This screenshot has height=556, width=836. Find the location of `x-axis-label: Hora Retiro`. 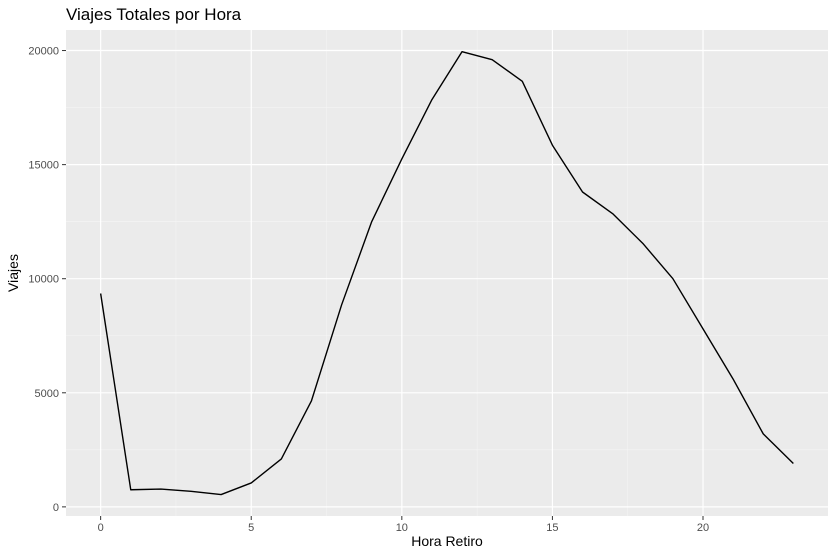

x-axis-label: Hora Retiro is located at coordinates (447, 541).